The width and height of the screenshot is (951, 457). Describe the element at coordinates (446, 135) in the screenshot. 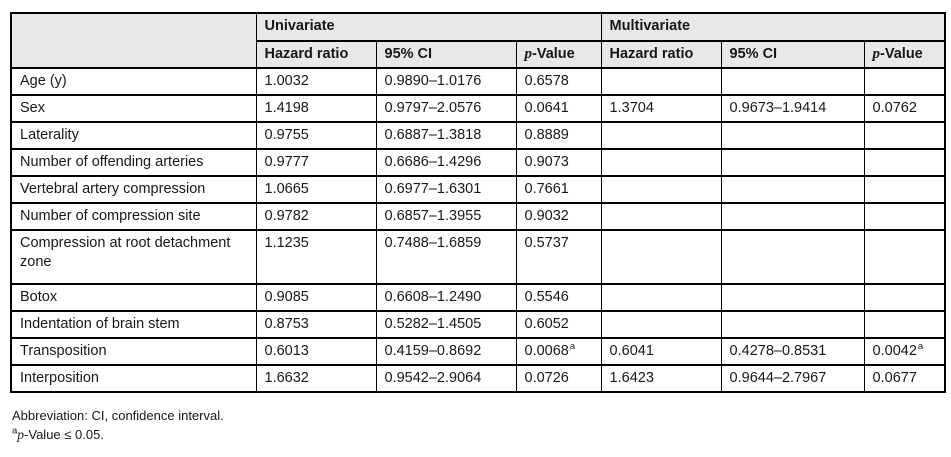

I see `uni-ci-cell: 0.6887–1.3818` at that location.